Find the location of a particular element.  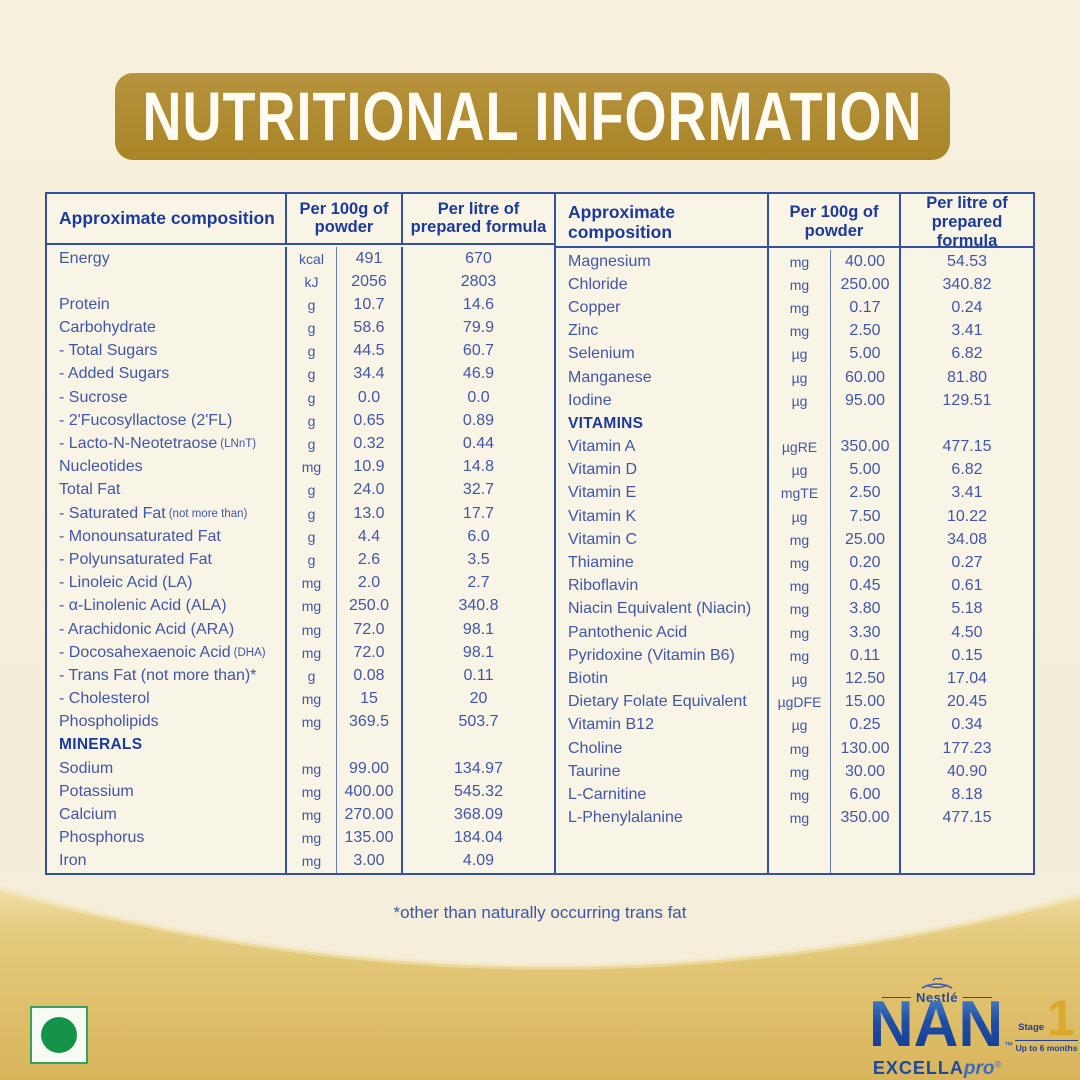

nutrient-name: - Monounsaturated Fat is located at coordinates (167, 537).